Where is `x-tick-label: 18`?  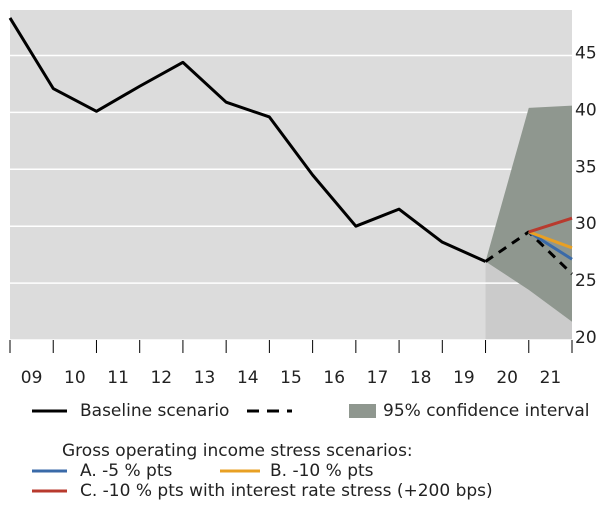 x-tick-label: 18 is located at coordinates (421, 378).